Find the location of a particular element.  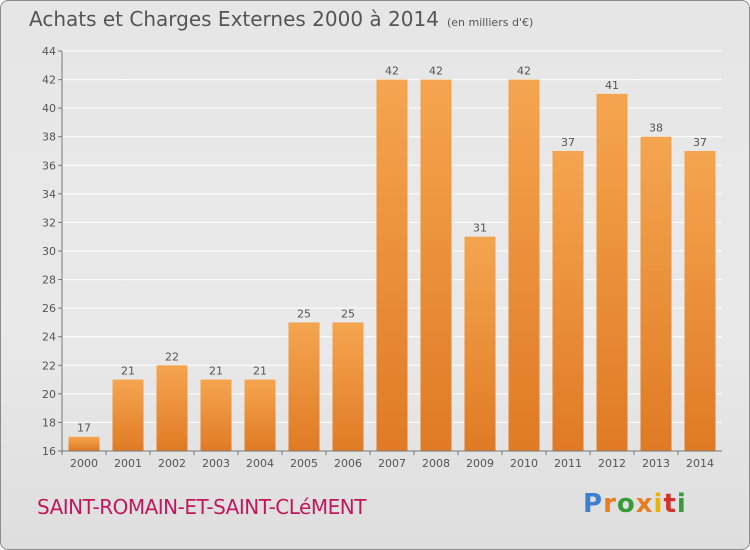

y-tick-label: 28 is located at coordinates (49, 280).